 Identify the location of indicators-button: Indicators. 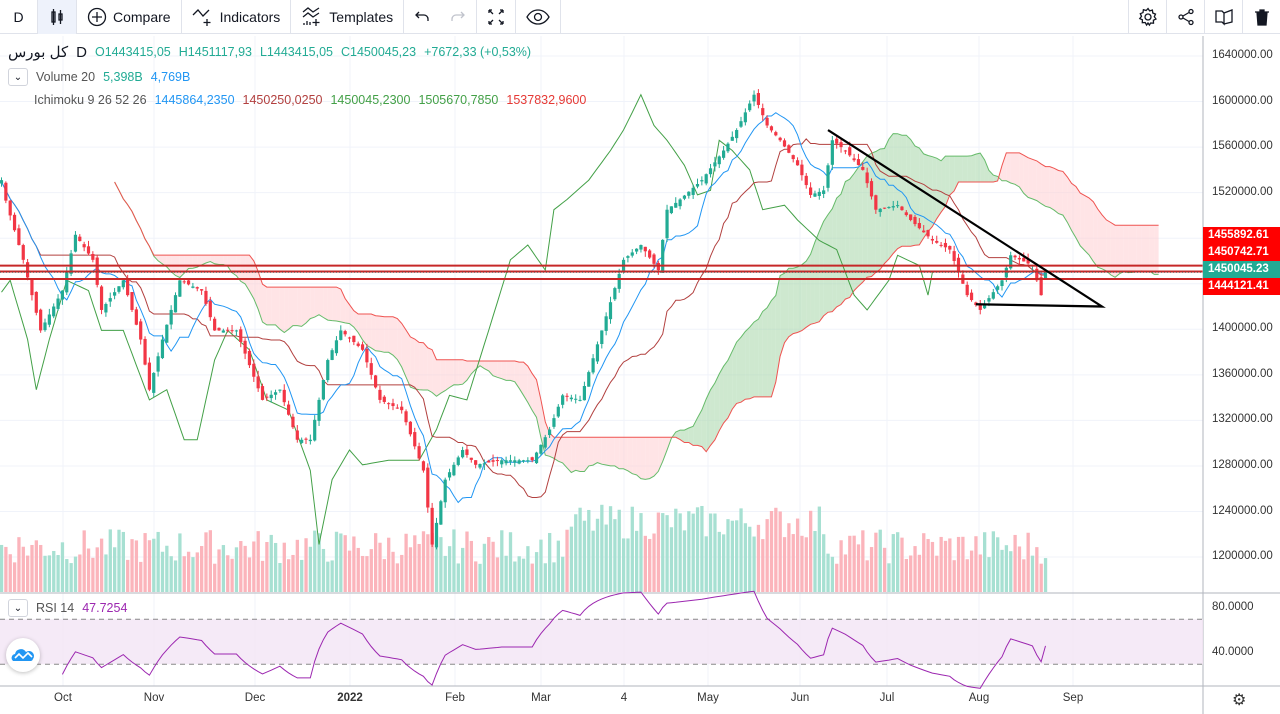
(237, 17).